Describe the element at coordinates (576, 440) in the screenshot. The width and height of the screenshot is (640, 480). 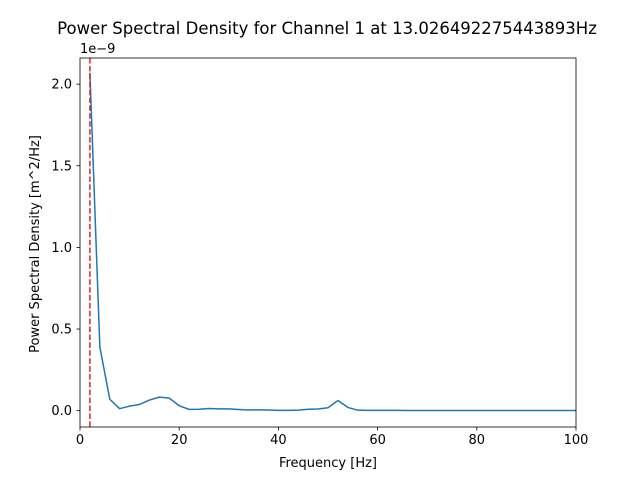
I see `x-tick-label: 100` at that location.